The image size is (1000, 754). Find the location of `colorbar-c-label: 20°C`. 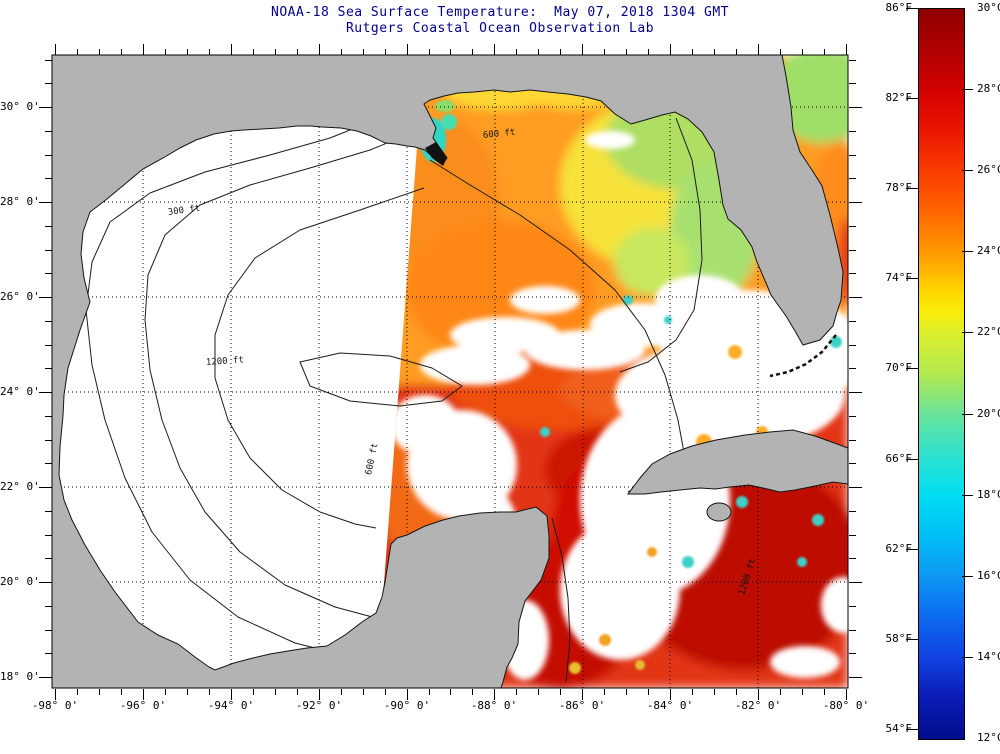

colorbar-c-label: 20°C is located at coordinates (988, 413).